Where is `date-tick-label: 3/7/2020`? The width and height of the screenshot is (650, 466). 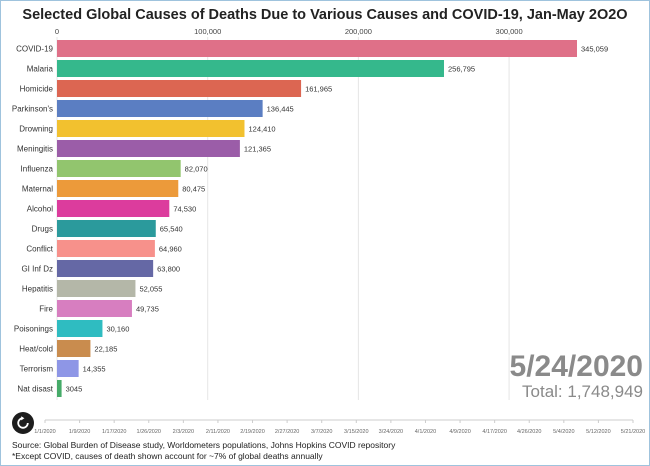
date-tick-label: 3/7/2020 is located at coordinates (321, 432).